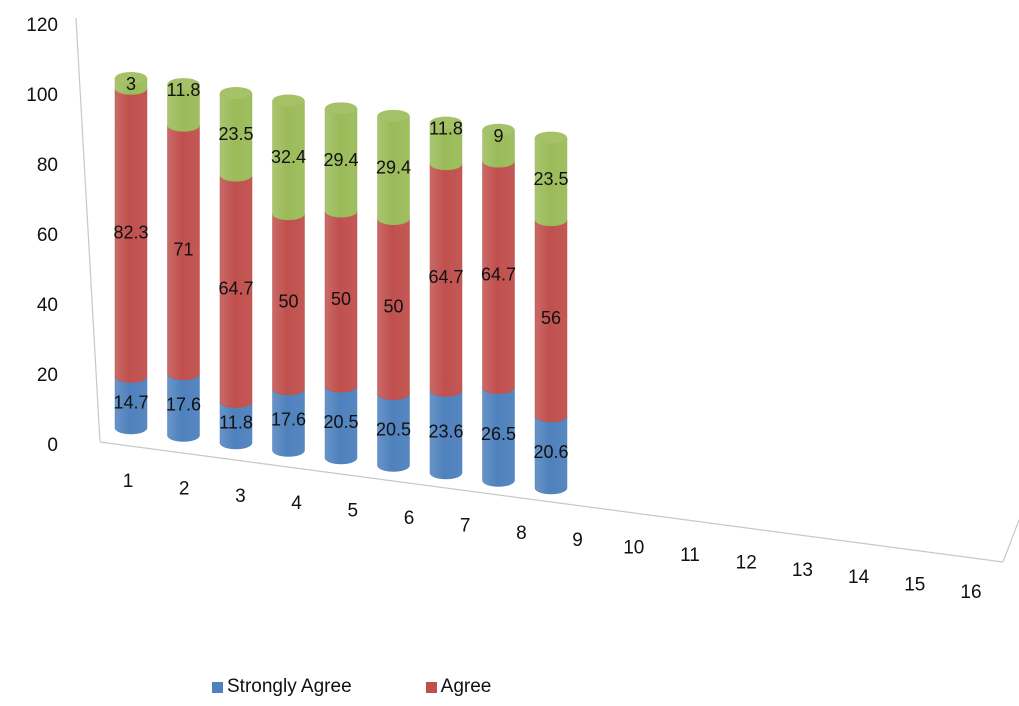  Describe the element at coordinates (521, 533) in the screenshot. I see `x-tick-label: 8` at that location.